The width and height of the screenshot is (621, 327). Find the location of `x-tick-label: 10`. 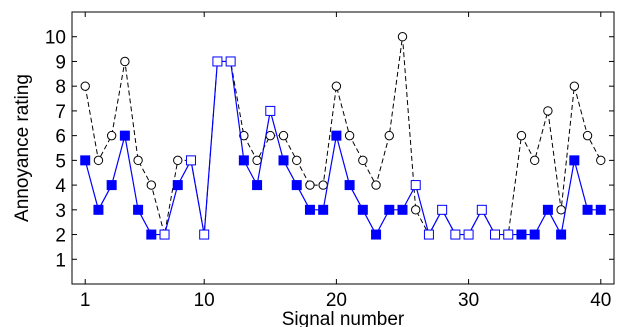

x-tick-label: 10 is located at coordinates (204, 300).